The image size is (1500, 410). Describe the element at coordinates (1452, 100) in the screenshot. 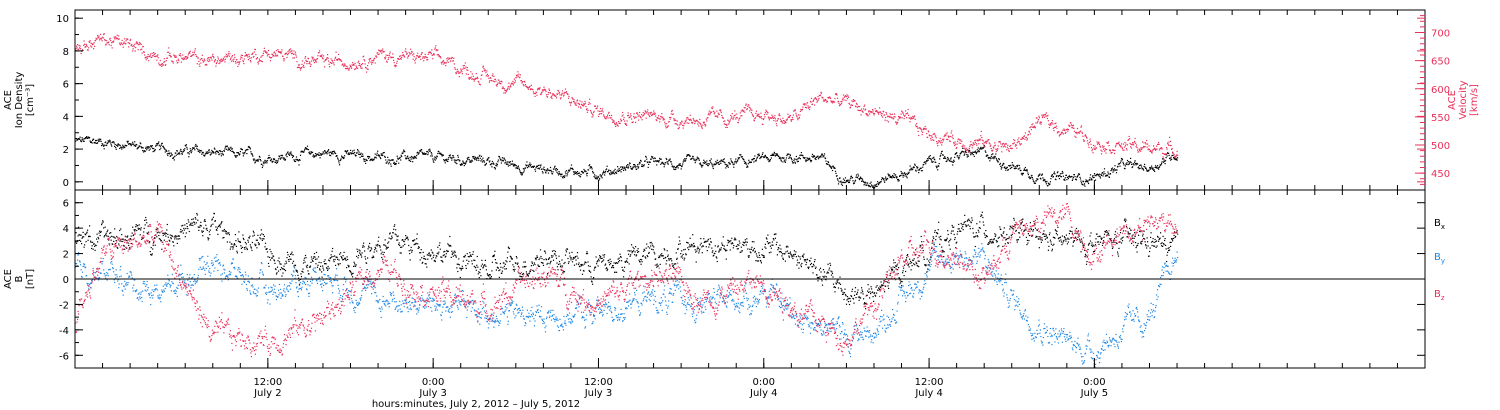

I see `y2-axis-label: ACE` at that location.